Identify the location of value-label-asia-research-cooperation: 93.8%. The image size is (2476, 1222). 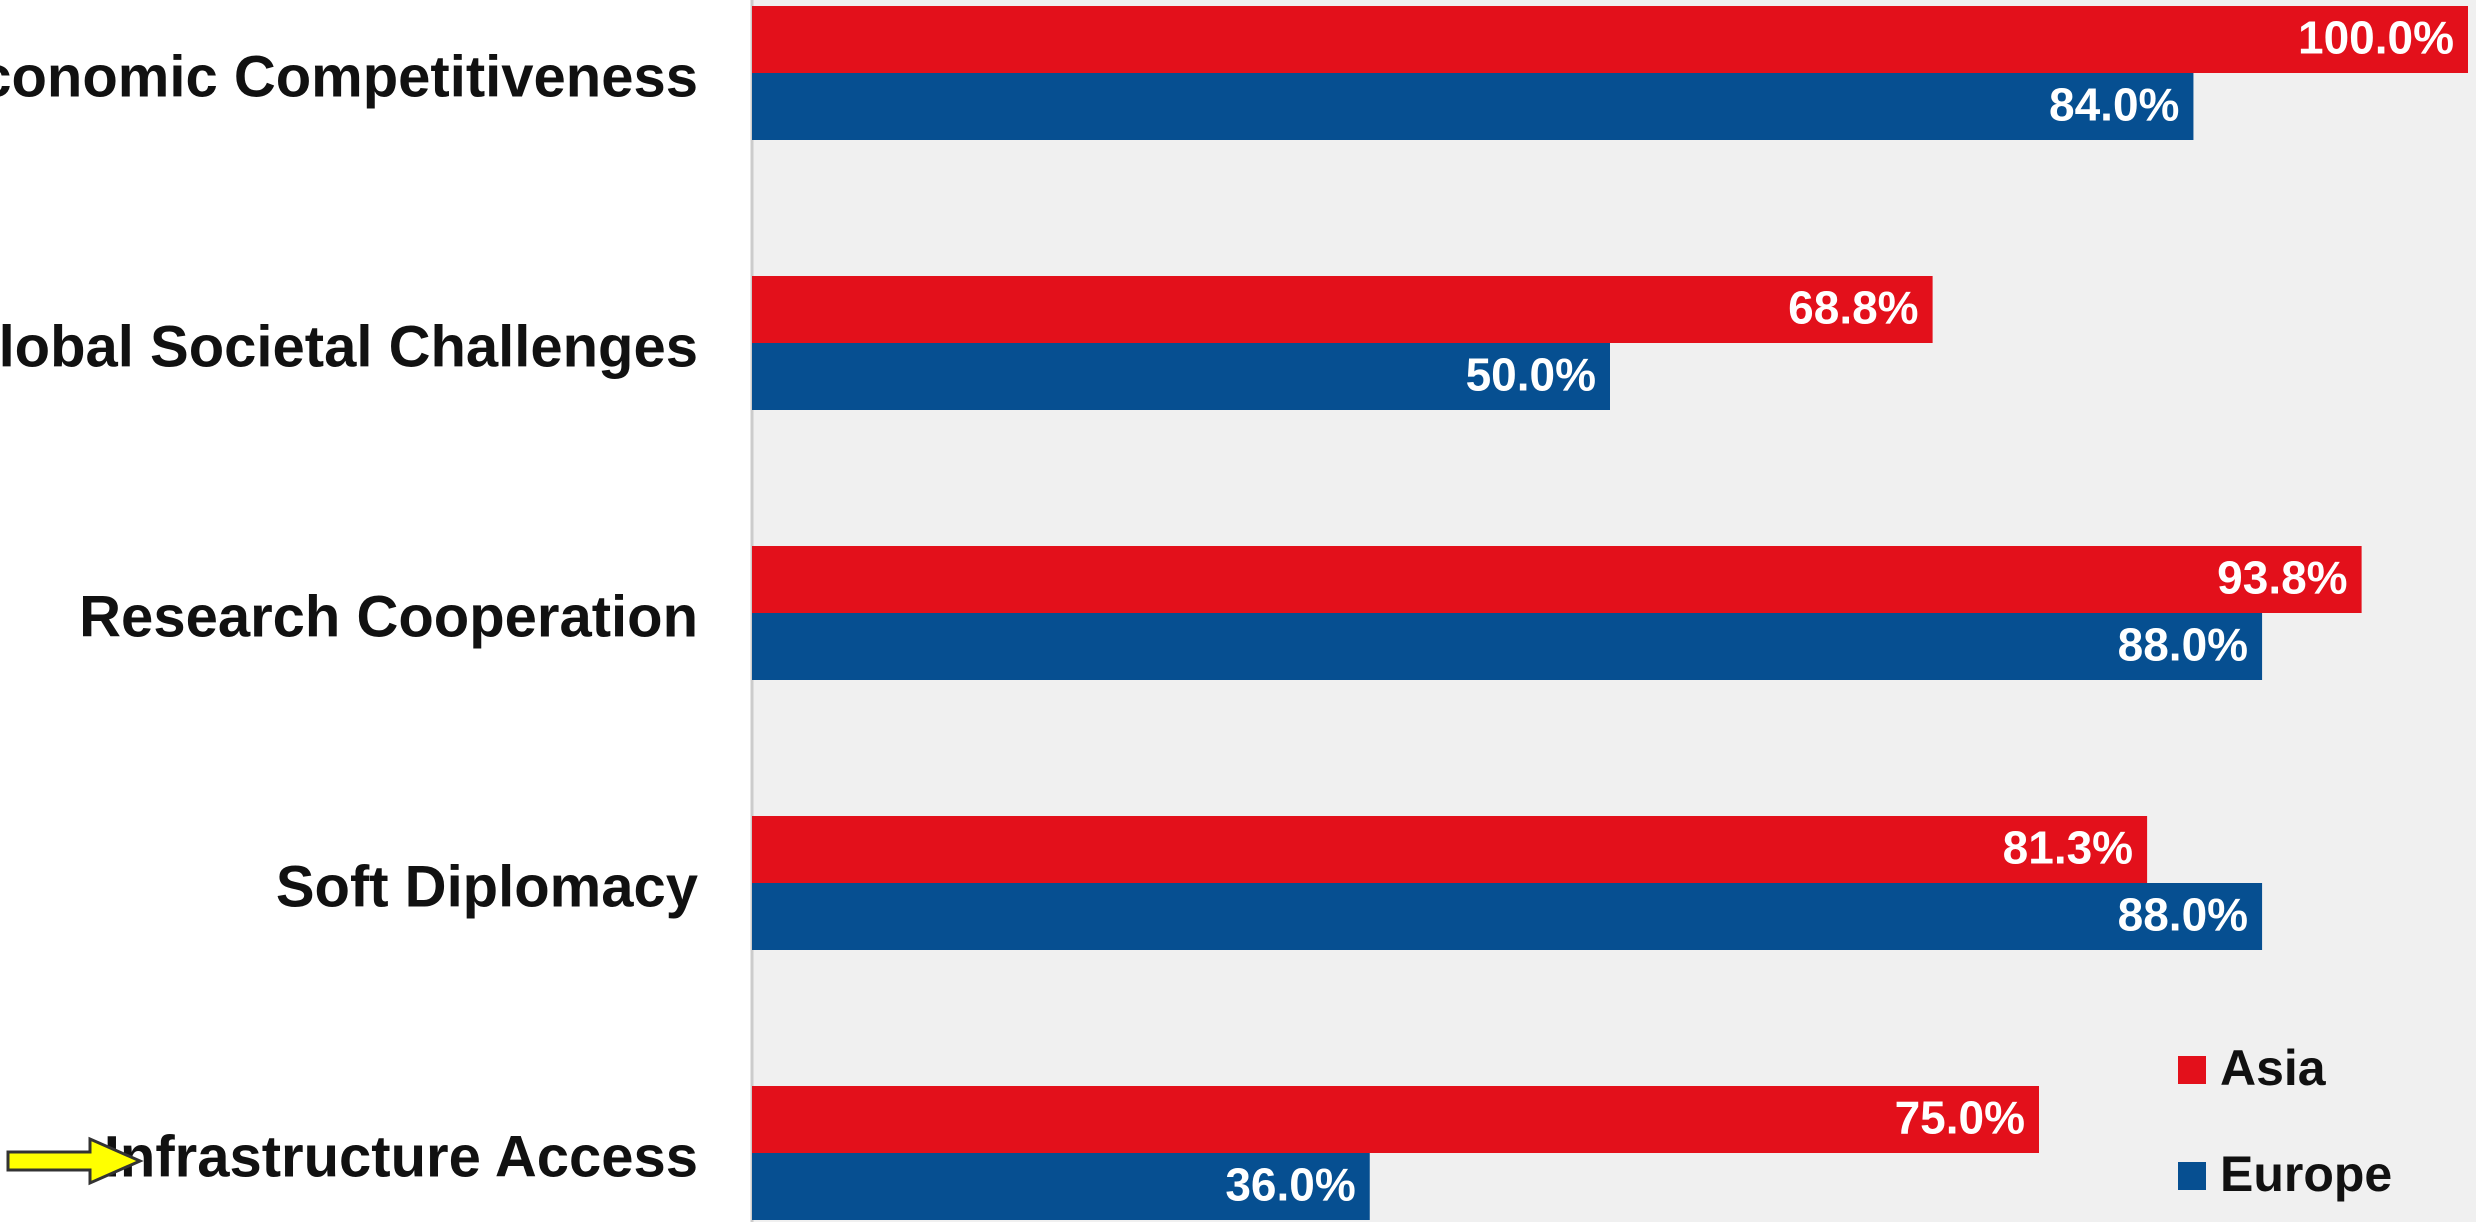
(2282, 578).